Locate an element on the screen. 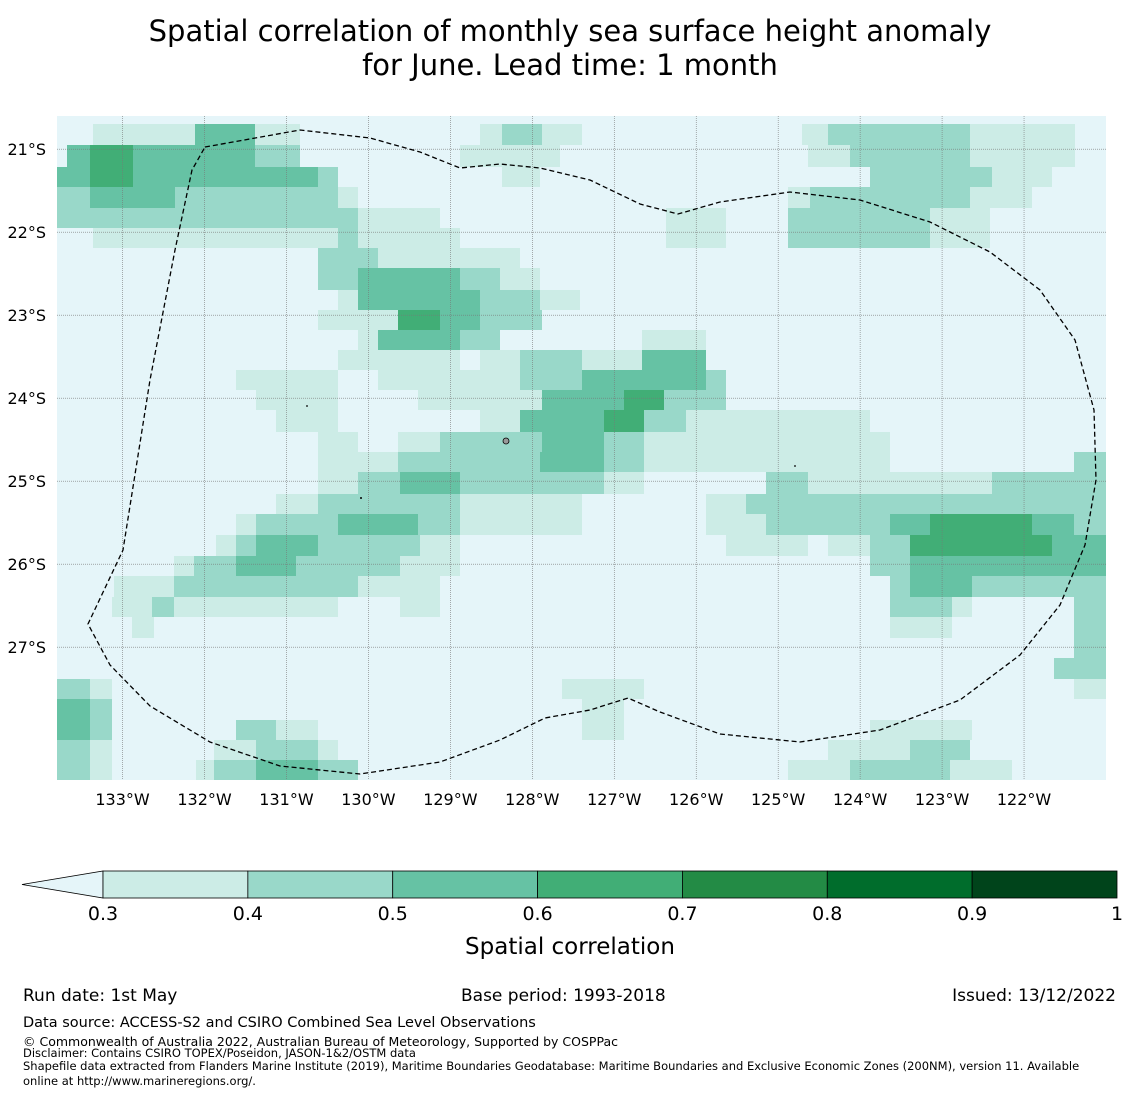  islands is located at coordinates (551, 452).